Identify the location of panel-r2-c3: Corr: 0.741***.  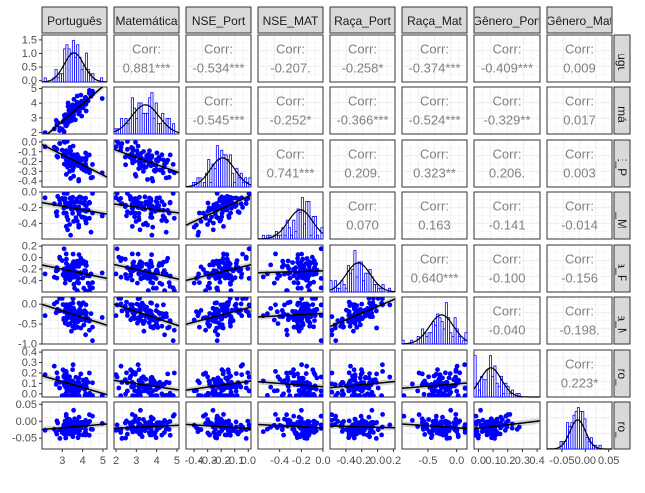
(290, 163).